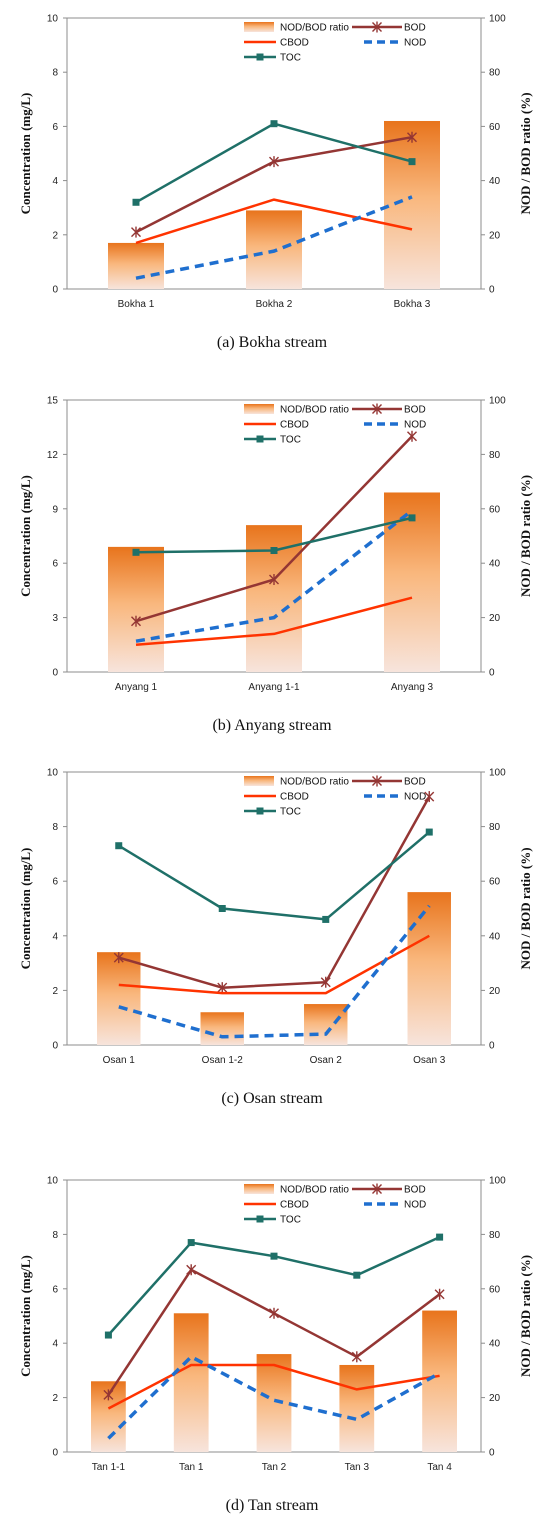 The image size is (545, 1530). What do you see at coordinates (53, 455) in the screenshot?
I see `left-tick-label: 12` at bounding box center [53, 455].